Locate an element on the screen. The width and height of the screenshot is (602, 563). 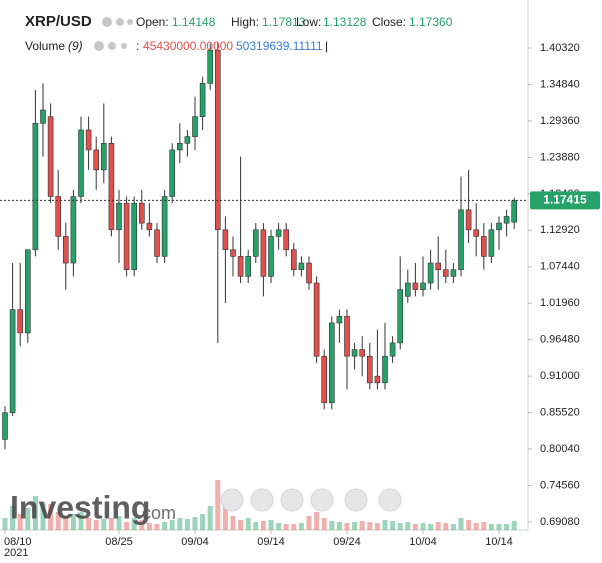
year-label: 2021 is located at coordinates (16, 553).